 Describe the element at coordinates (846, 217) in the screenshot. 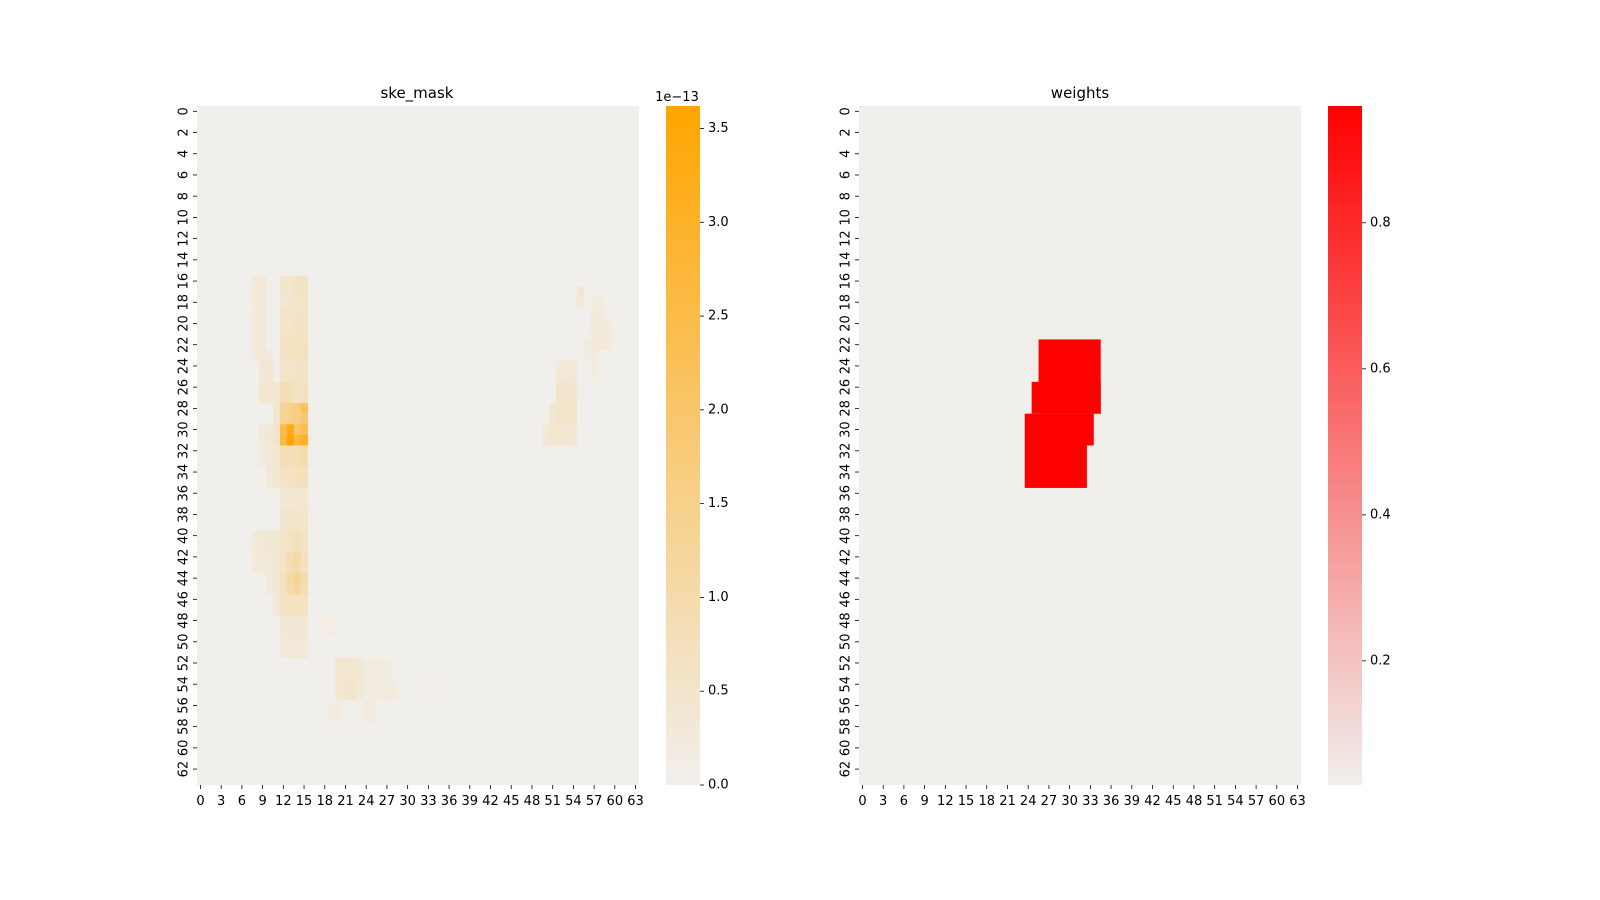

I see `y-tick-label: 10` at that location.